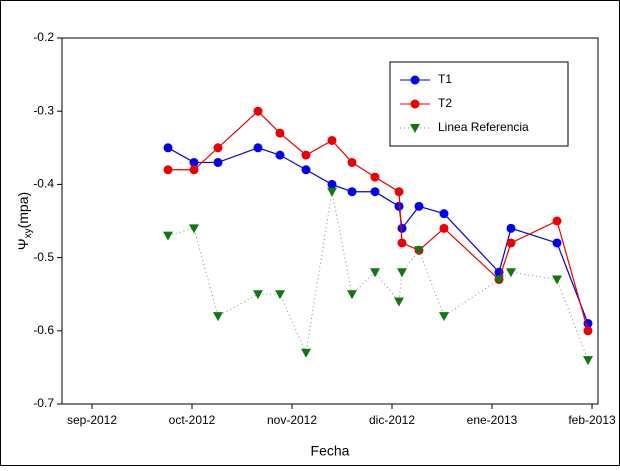  Describe the element at coordinates (483, 127) in the screenshot. I see `legend-label: Linea Referencia` at that location.